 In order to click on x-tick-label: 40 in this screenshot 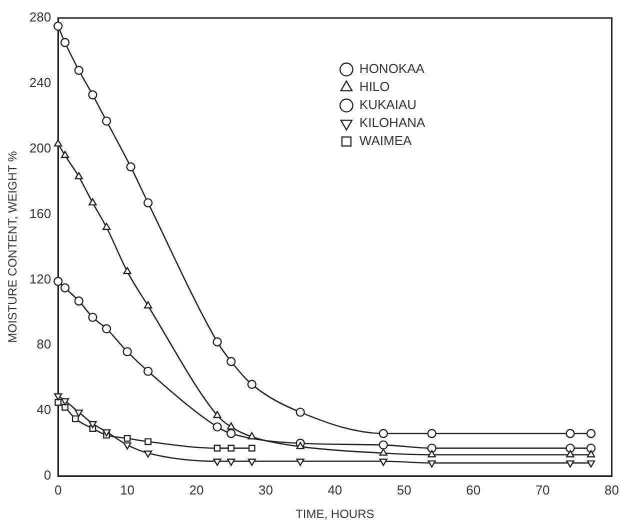, I will do `click(335, 490)`.